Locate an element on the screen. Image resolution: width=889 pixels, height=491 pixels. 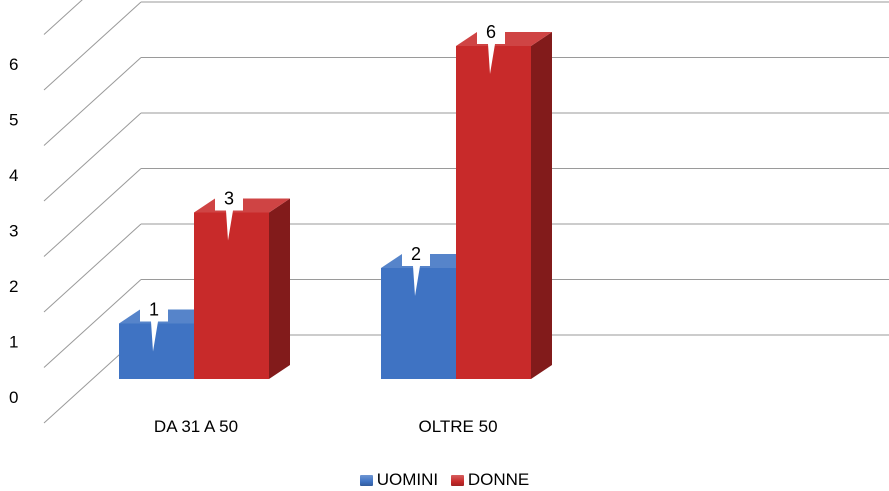
data-label: 1 is located at coordinates (154, 310).